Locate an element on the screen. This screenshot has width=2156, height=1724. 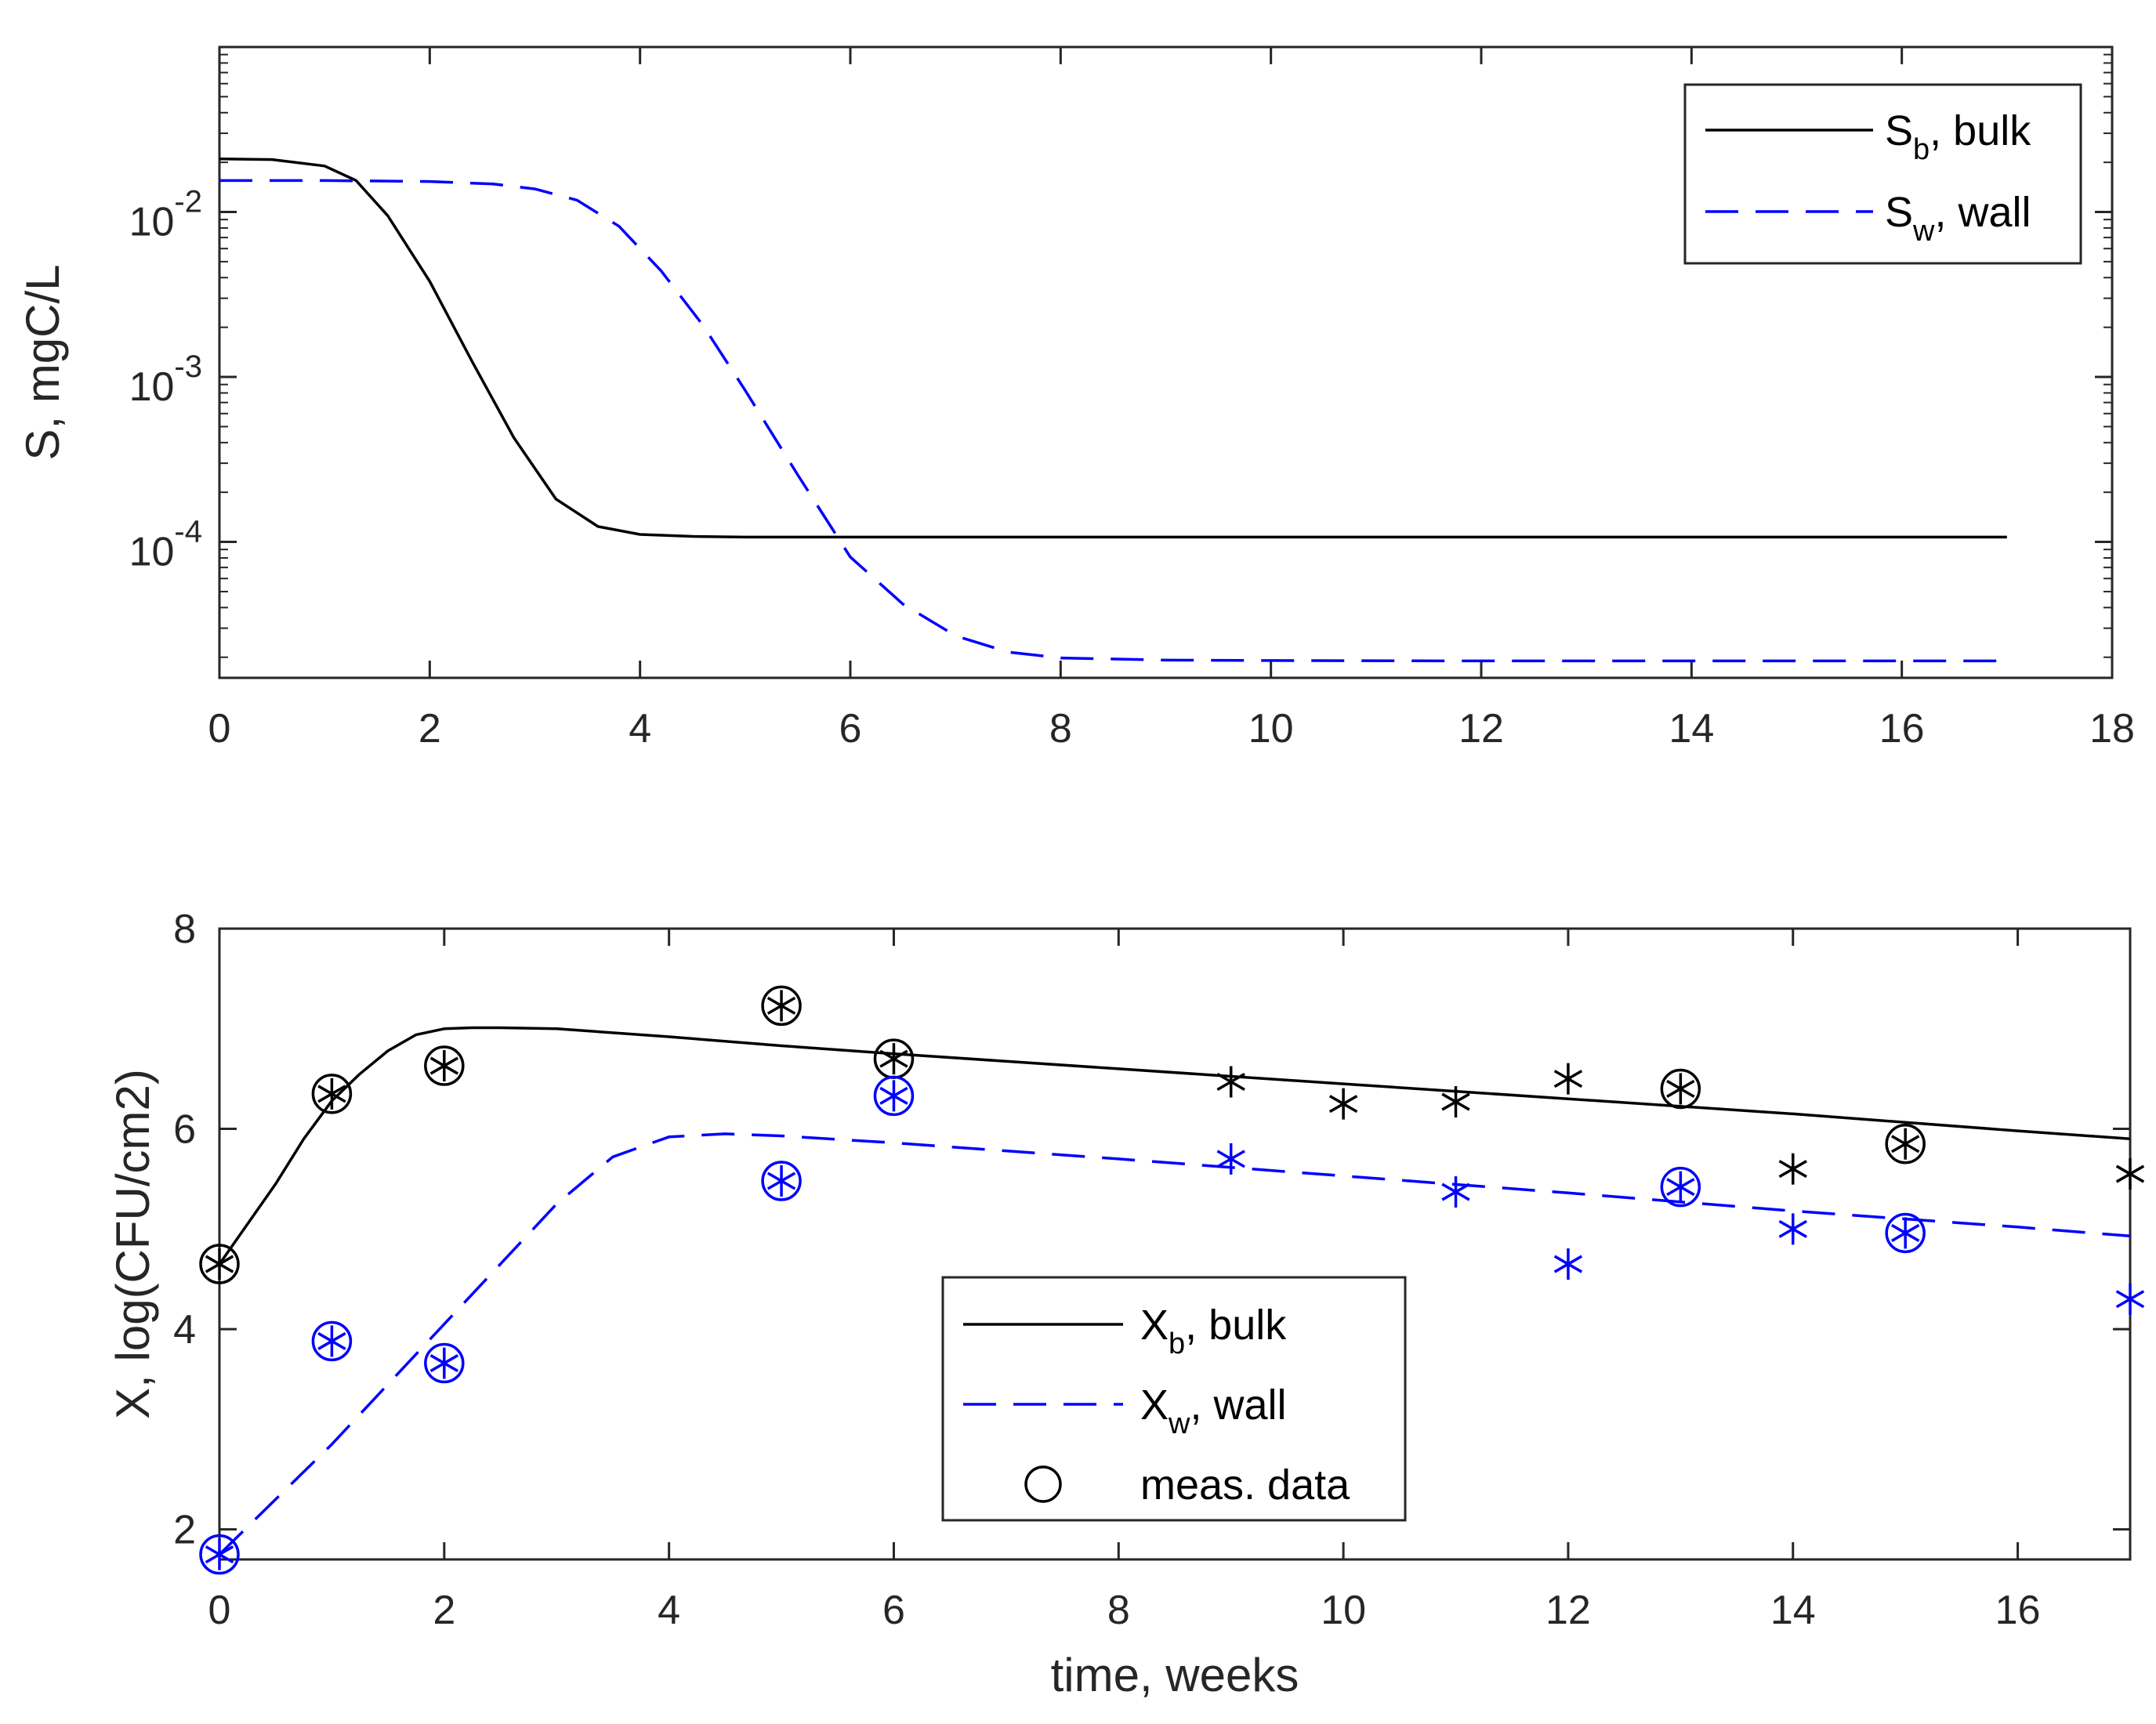
bottom-ytick-label: 8 is located at coordinates (184, 929).